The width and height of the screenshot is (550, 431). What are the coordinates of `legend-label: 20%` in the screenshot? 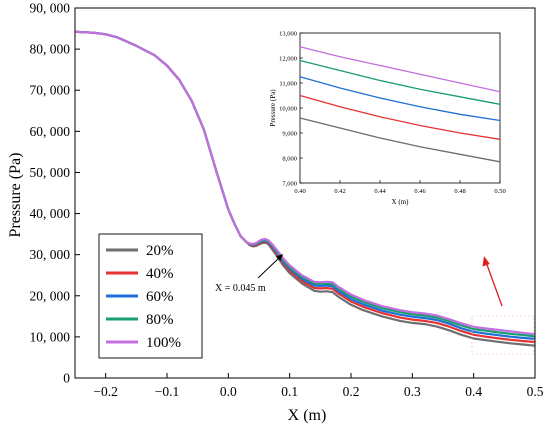 It's located at (160, 251).